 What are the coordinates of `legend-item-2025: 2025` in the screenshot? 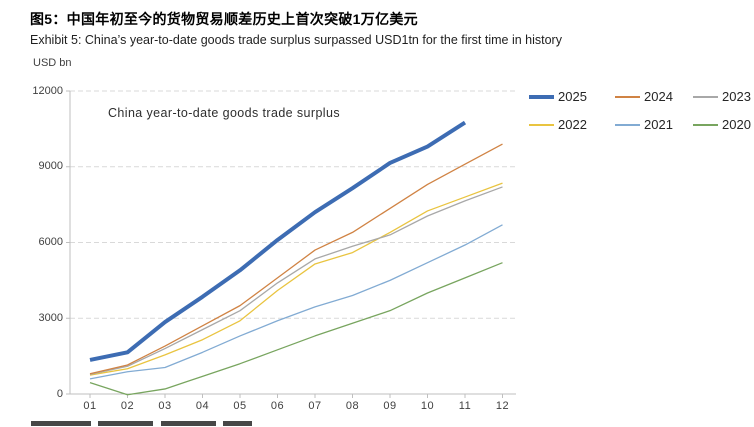 It's located at (572, 96).